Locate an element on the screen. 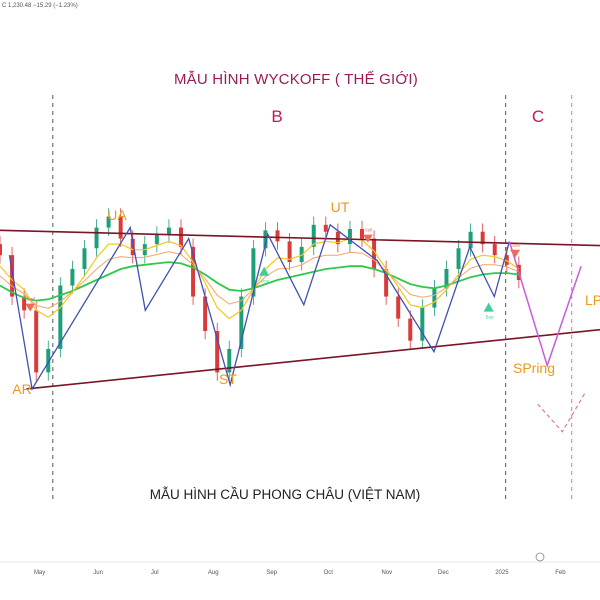 The image size is (600, 600). ma-green-line is located at coordinates (260, 281).